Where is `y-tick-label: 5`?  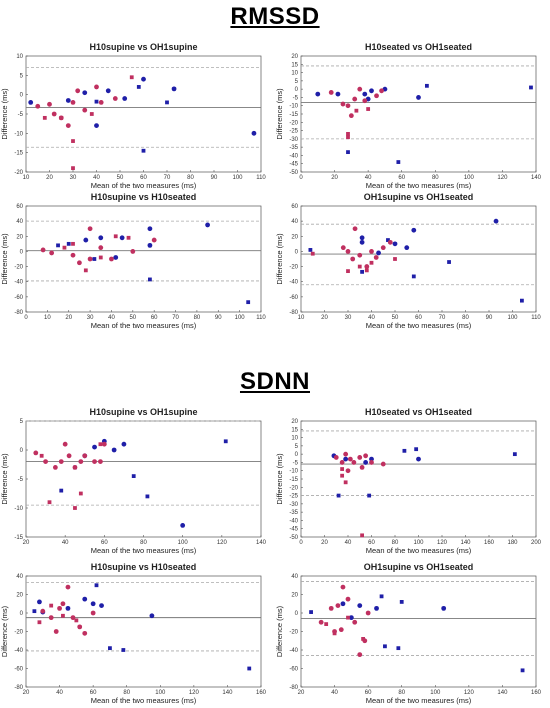
y-tick-label: 5 is located at coordinates (297, 82).